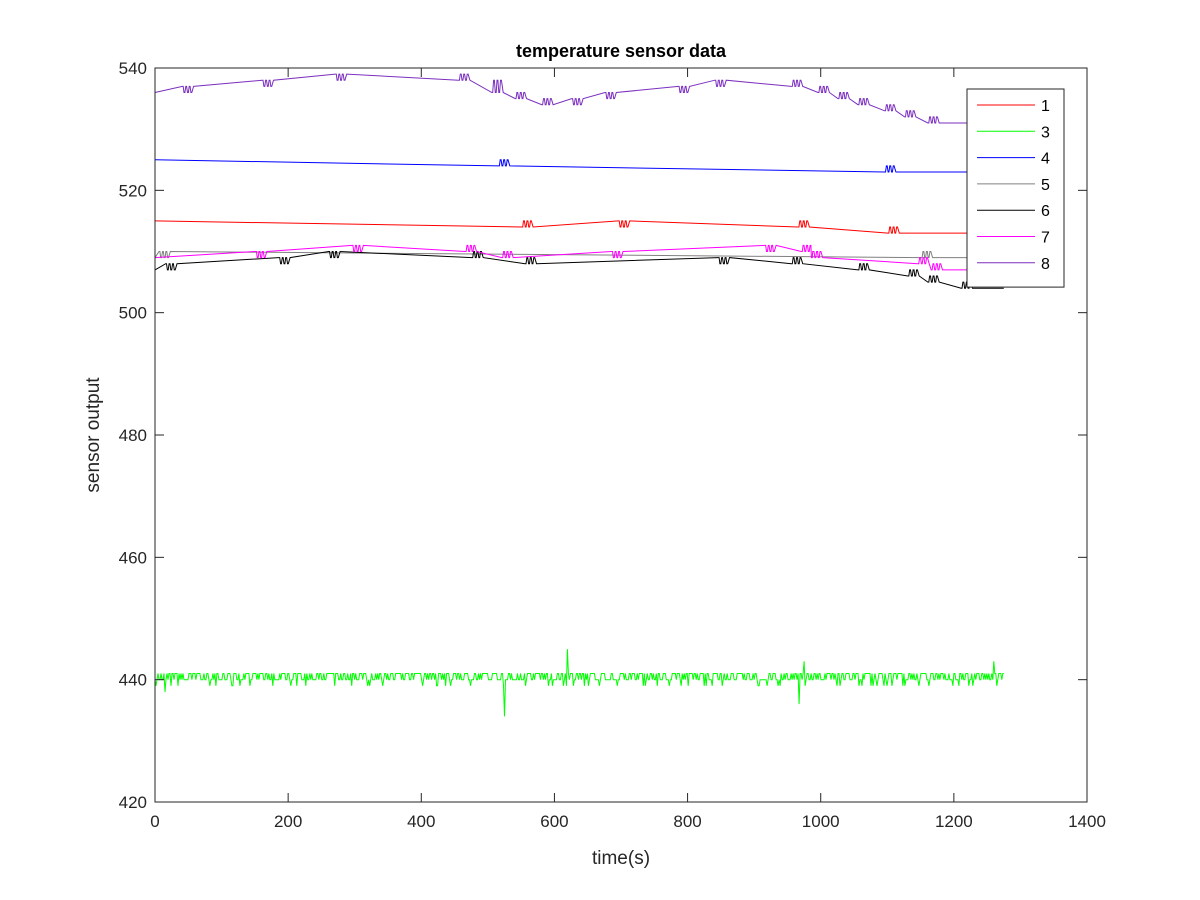 The image size is (1200, 900). What do you see at coordinates (1045, 132) in the screenshot?
I see `legend-label-3: 3` at bounding box center [1045, 132].